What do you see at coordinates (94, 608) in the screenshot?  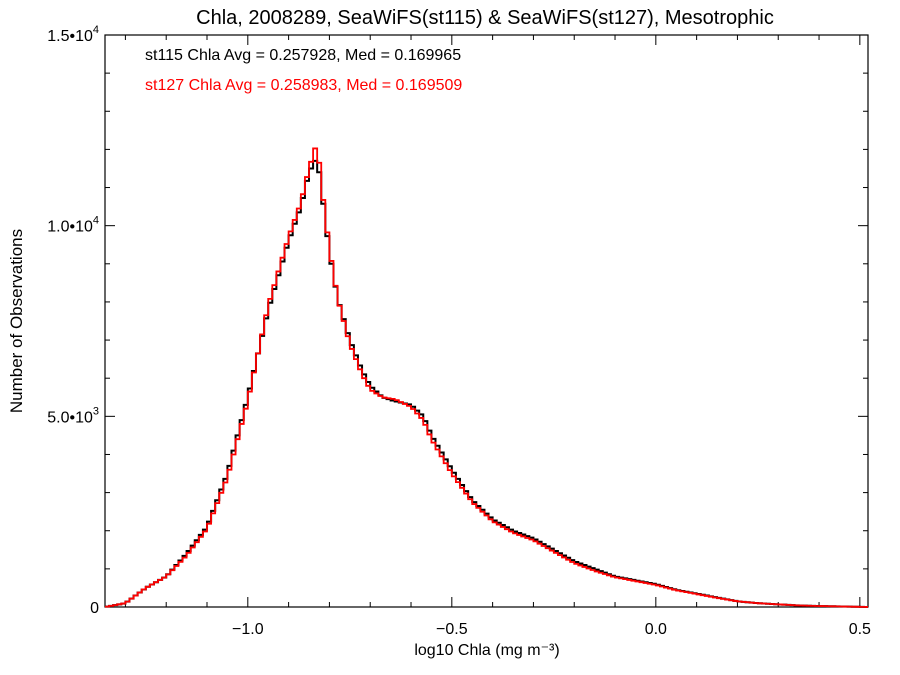 I see `y-tick-label: 0` at bounding box center [94, 608].